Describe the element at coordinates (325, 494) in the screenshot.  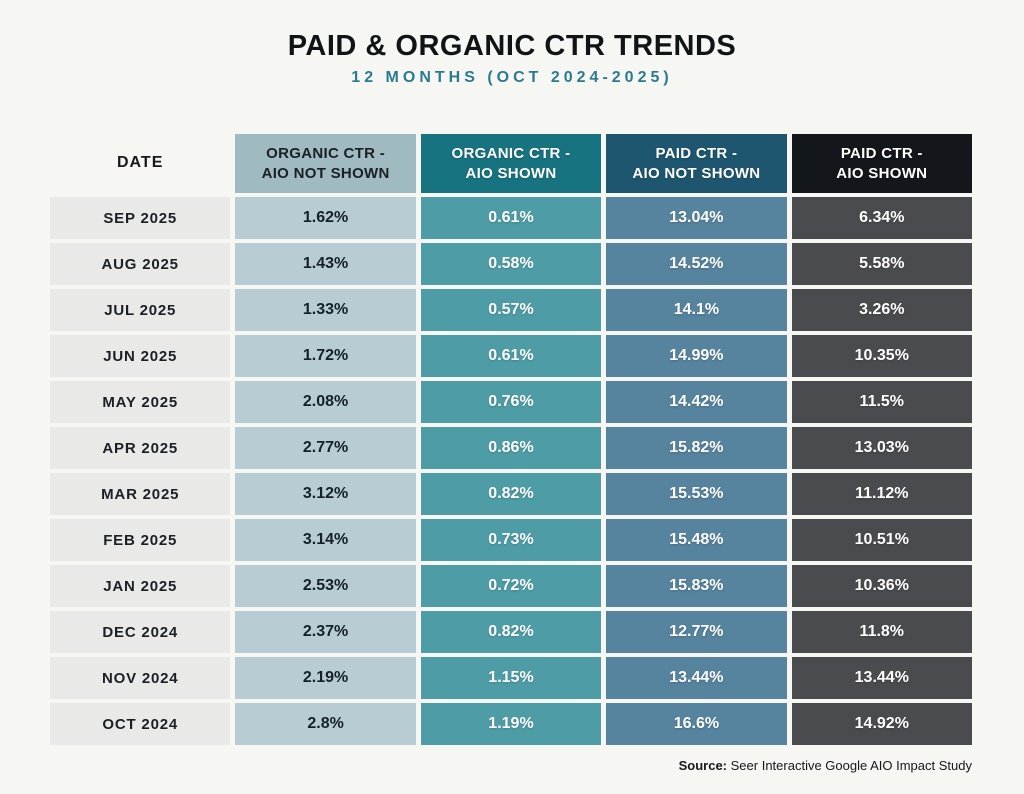
I see `organic-ctr-aio-not-shown-cell: 3.12%` at that location.